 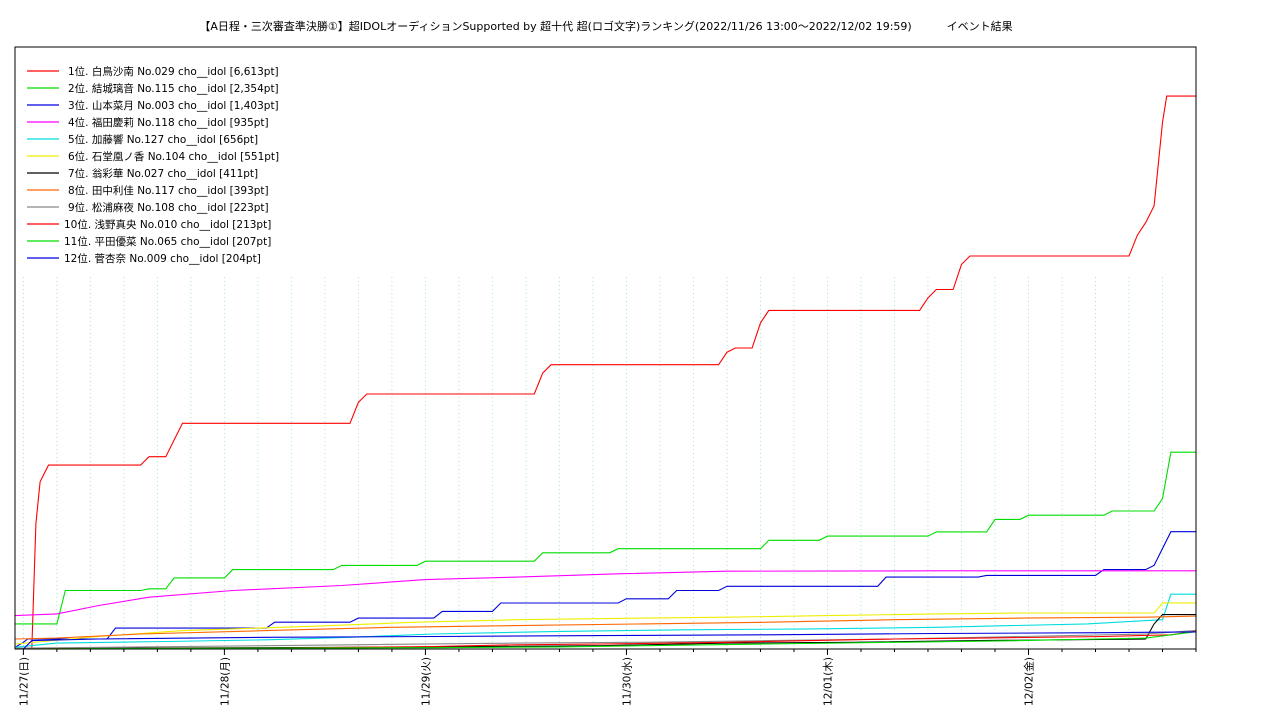 What do you see at coordinates (163, 139) in the screenshot?
I see `legend-label: 5位. 加藤響 No.127 cho__idol [656pt]` at bounding box center [163, 139].